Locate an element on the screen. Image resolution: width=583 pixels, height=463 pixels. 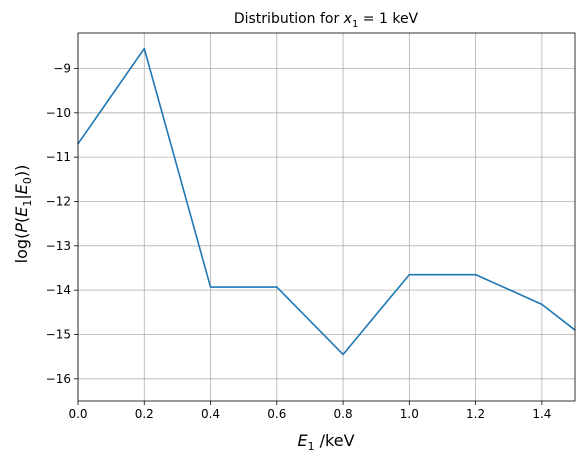
x-tick-label: 1.2 is located at coordinates (475, 414).